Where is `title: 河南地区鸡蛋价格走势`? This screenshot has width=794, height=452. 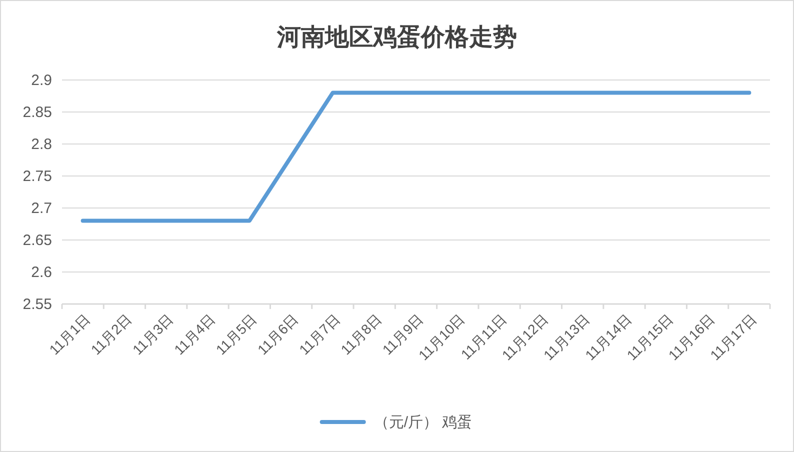 title: 河南地区鸡蛋价格走势 is located at coordinates (397, 37).